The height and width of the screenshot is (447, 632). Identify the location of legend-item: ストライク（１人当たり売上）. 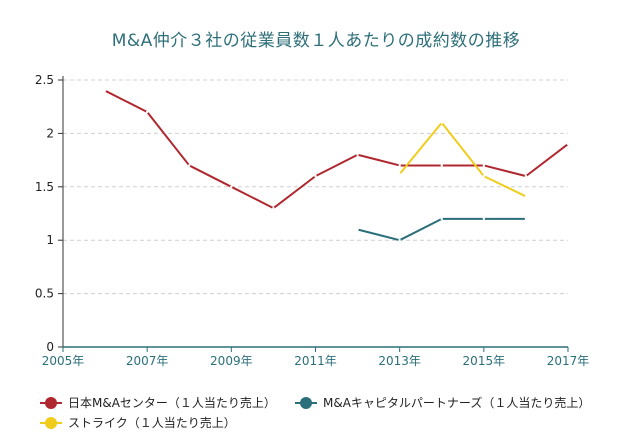
(138, 422).